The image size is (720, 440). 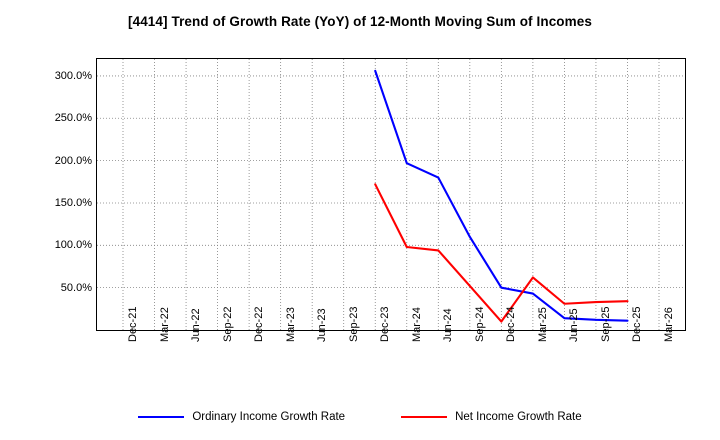 I want to click on legend-item-2: Net Income Growth Rate, so click(x=491, y=417).